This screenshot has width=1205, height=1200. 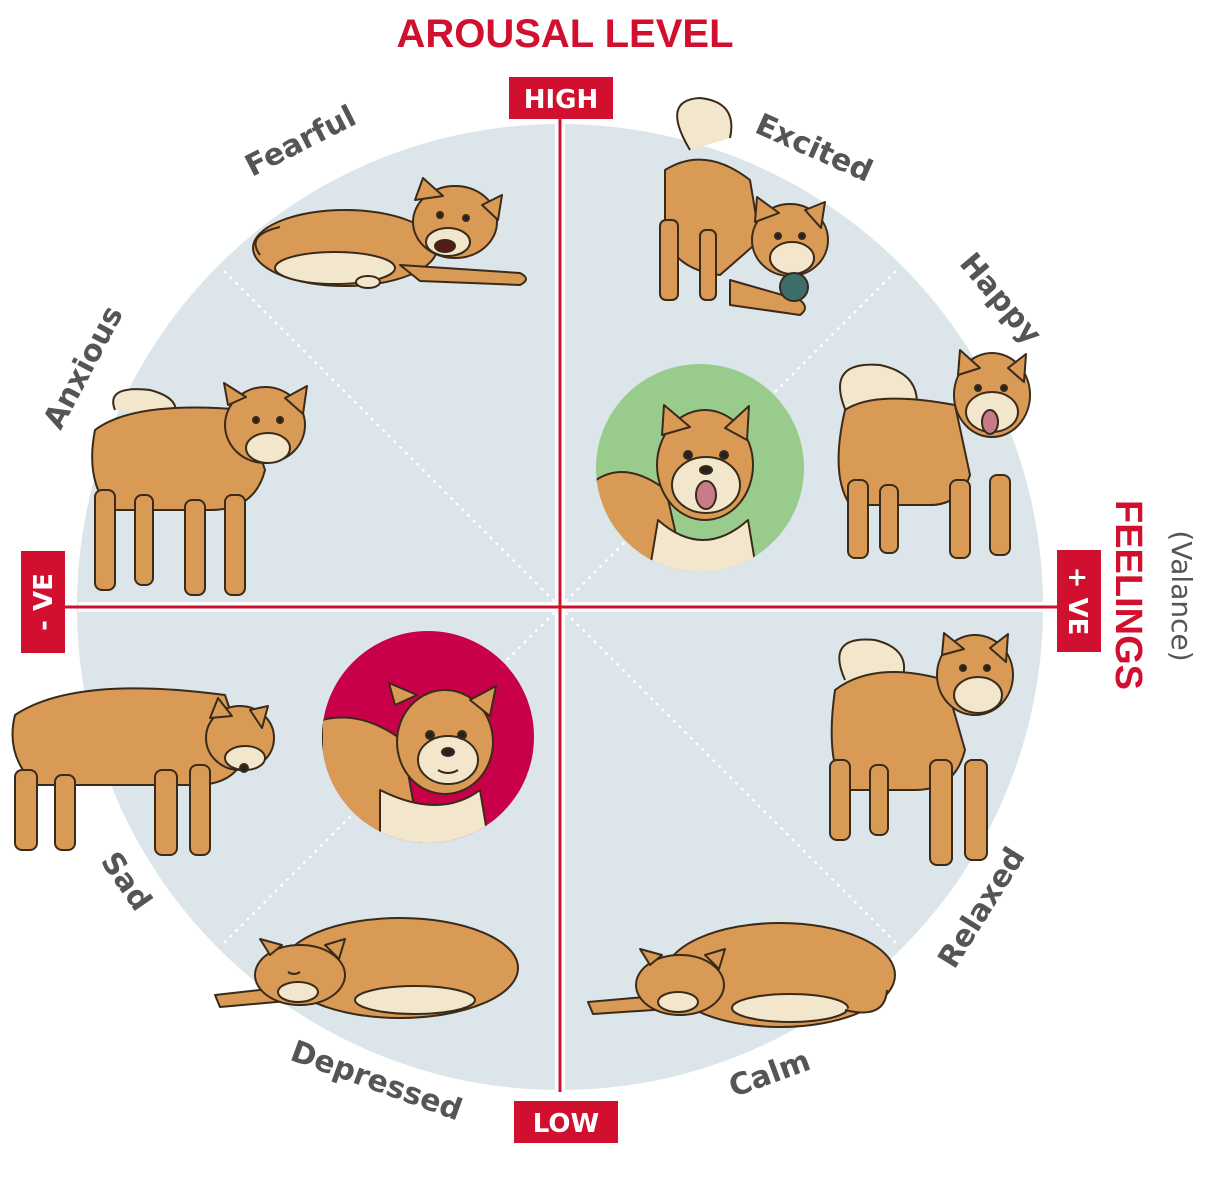 I want to click on valence-label: (Valance), so click(x=1181, y=595).